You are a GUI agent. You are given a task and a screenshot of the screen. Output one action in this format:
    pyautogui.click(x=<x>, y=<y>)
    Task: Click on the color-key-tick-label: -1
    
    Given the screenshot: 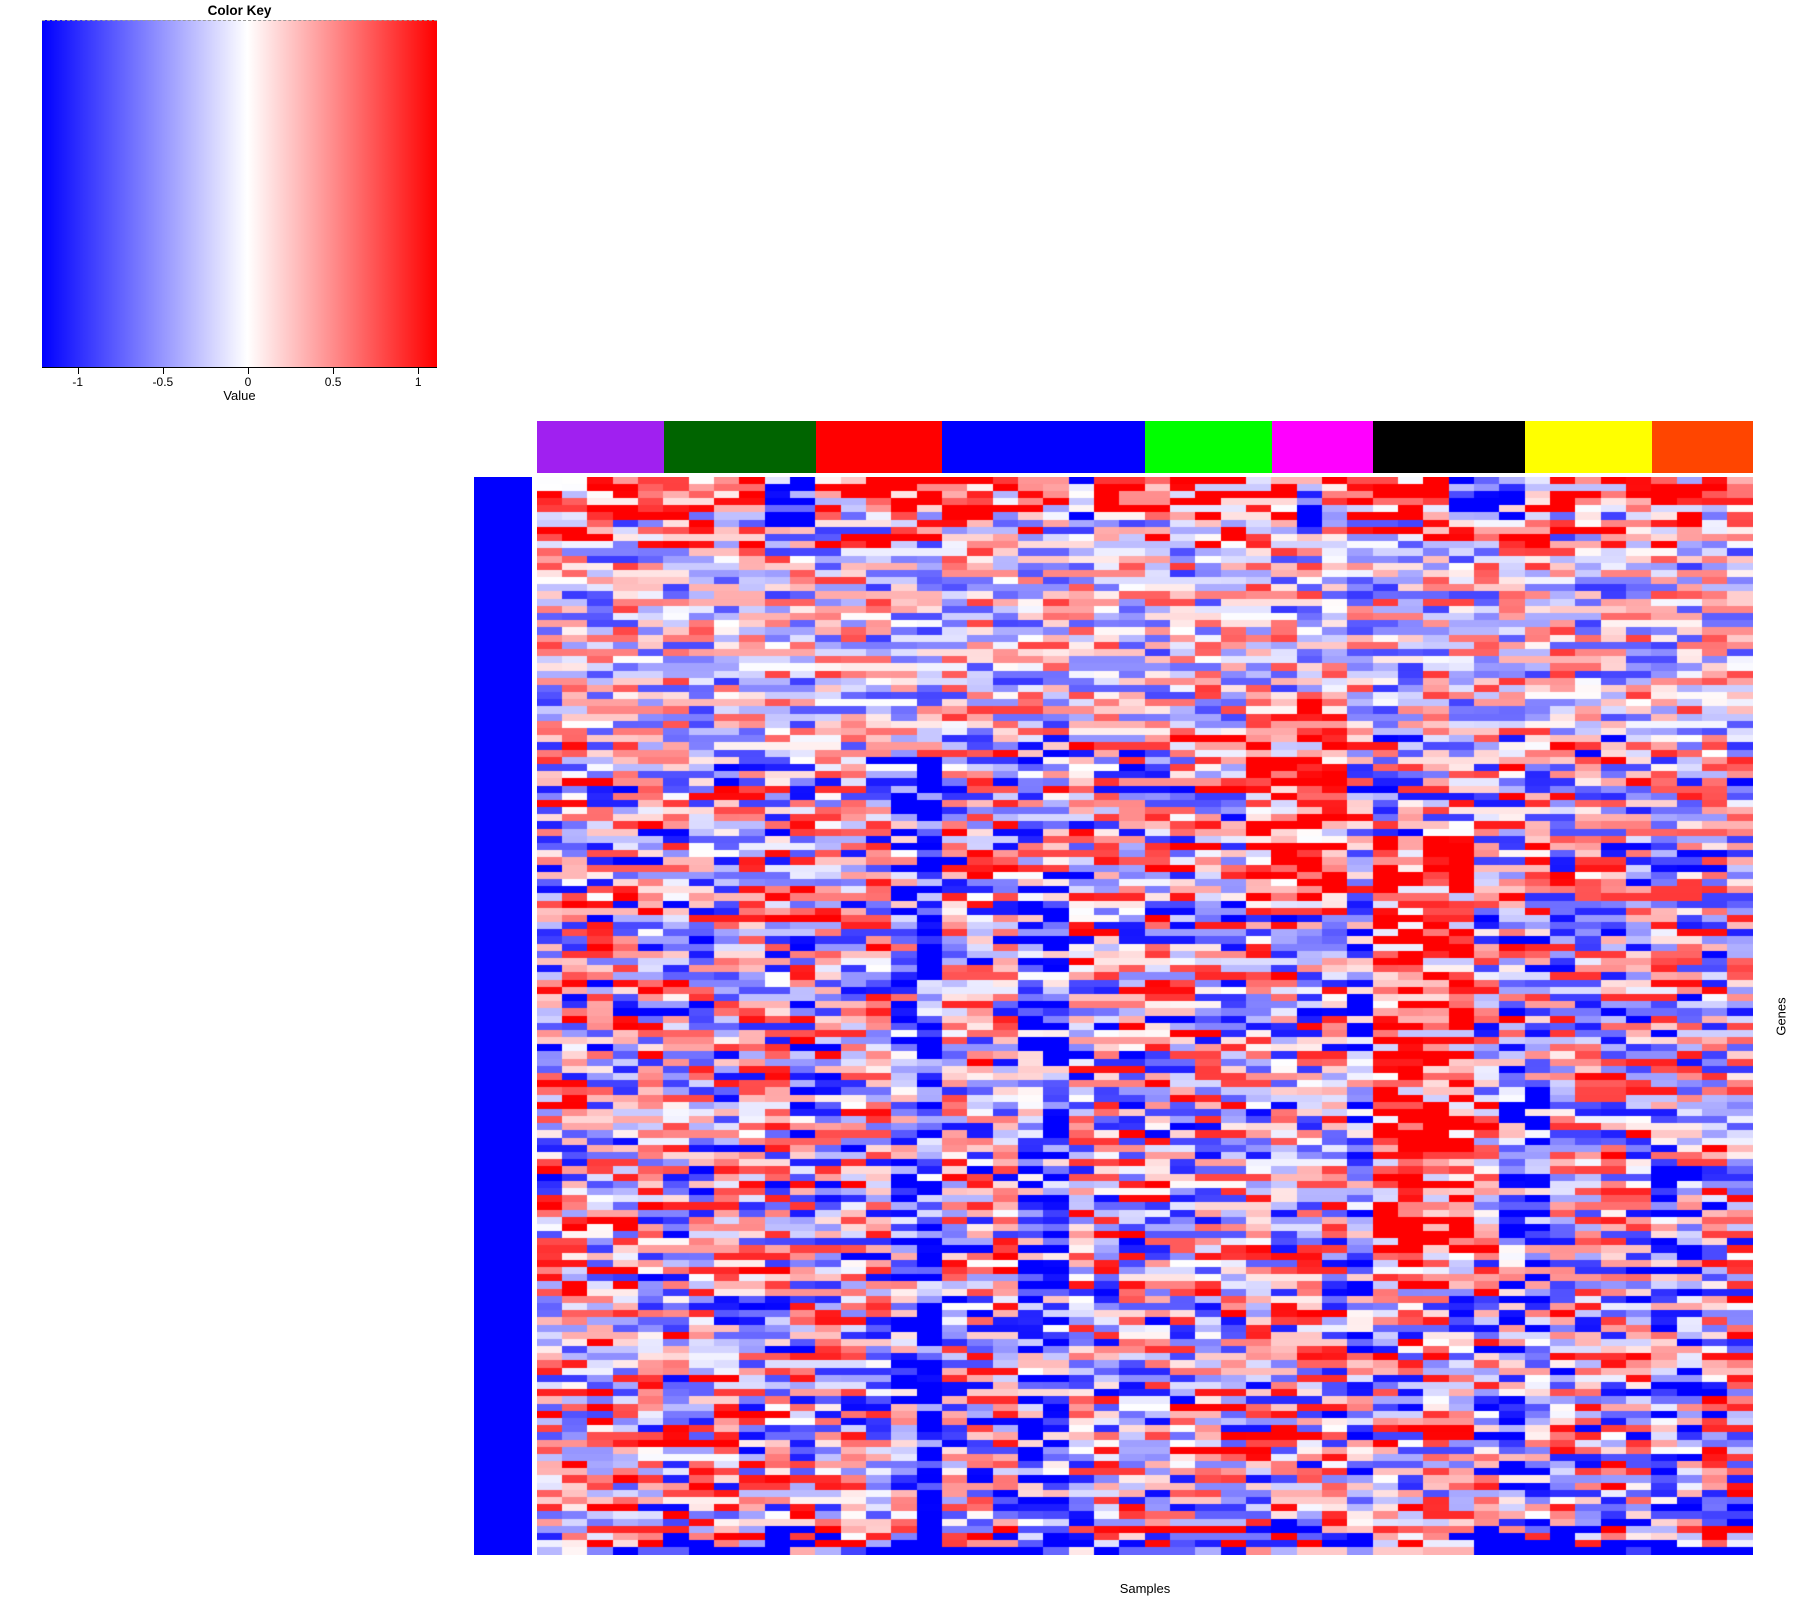 What is the action you would take?
    pyautogui.click(x=78, y=382)
    